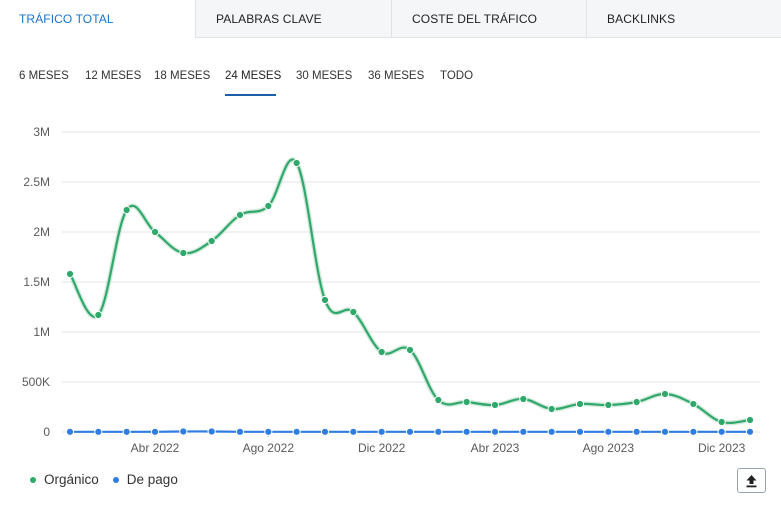 This screenshot has height=509, width=781. I want to click on tab-palabras-clave: PALABRAS CLAVE, so click(293, 19).